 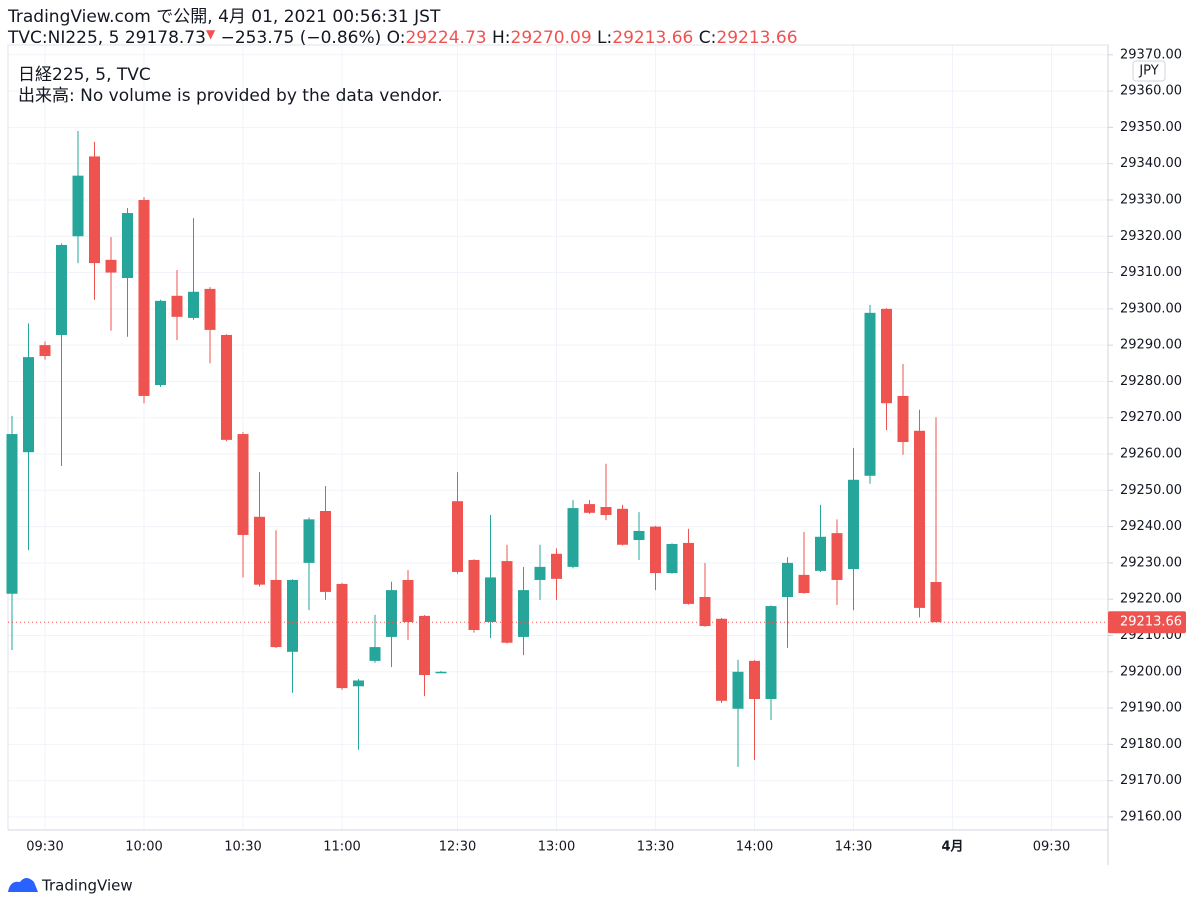 What do you see at coordinates (1151, 199) in the screenshot?
I see `y-tick-label: 29330.00` at bounding box center [1151, 199].